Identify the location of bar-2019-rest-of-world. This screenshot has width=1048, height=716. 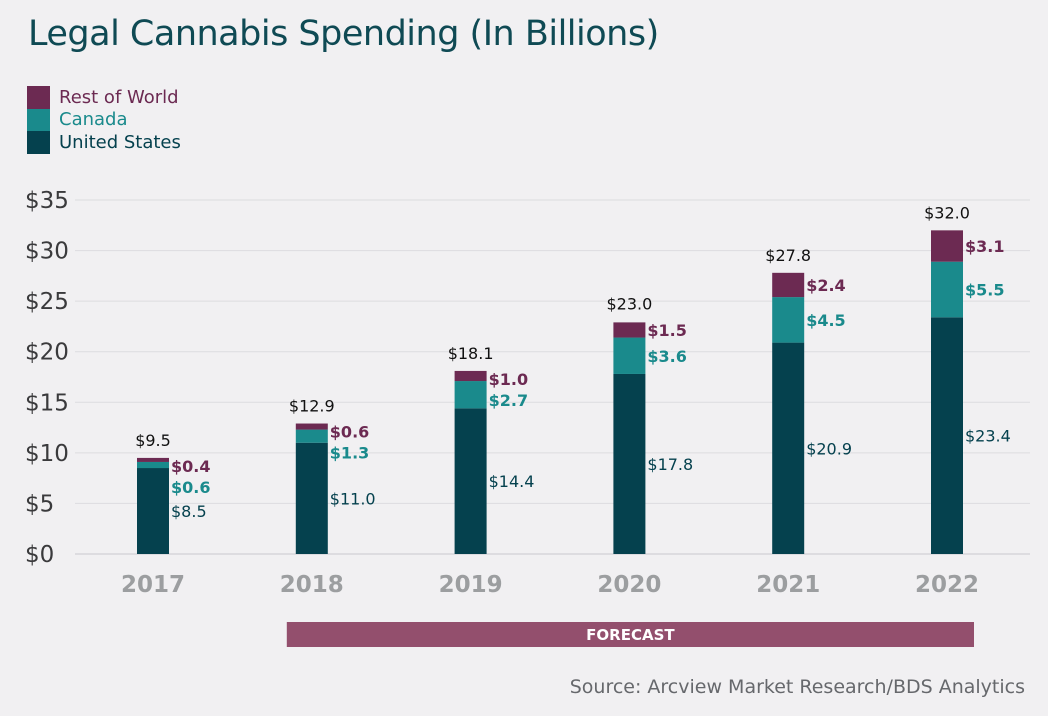
(470, 376).